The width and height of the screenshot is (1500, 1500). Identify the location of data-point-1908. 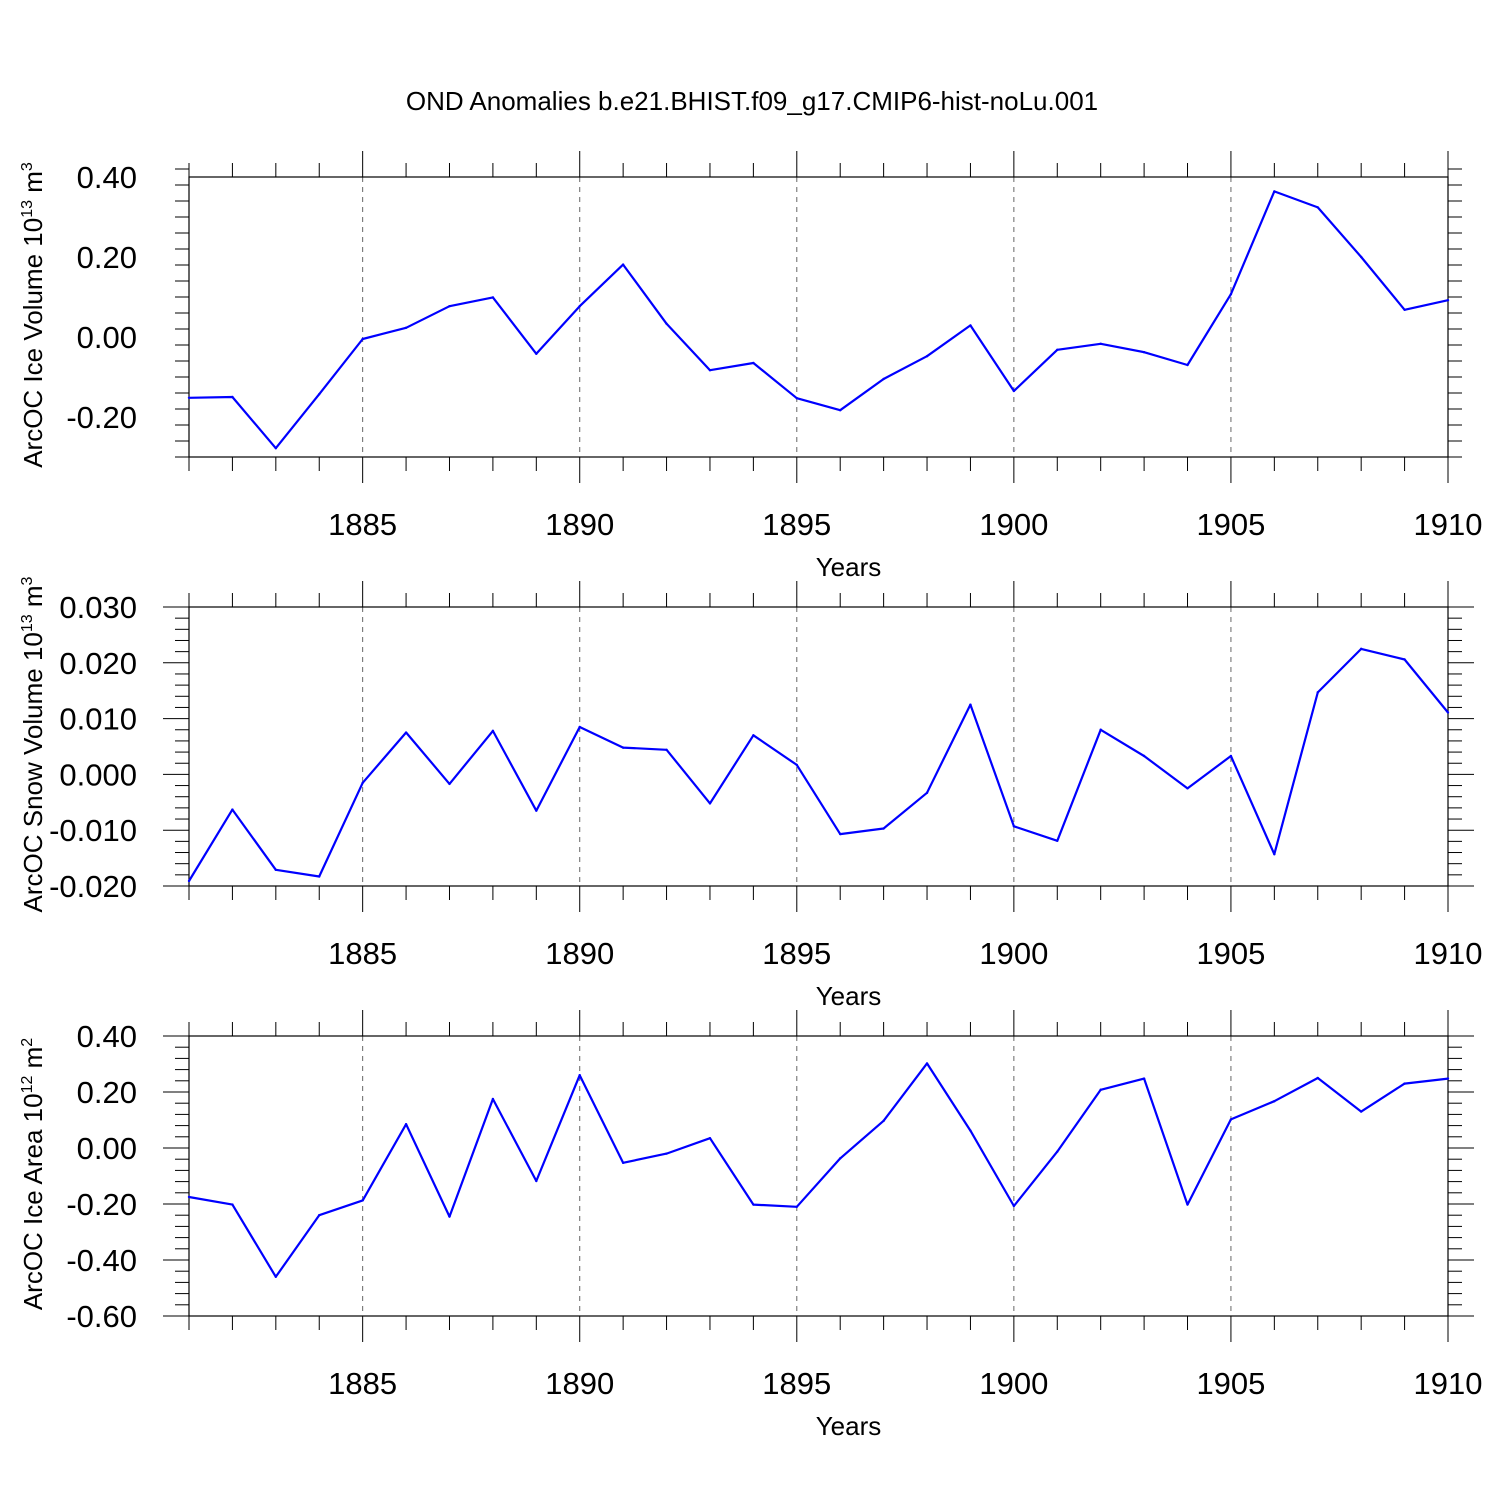
(1361, 257).